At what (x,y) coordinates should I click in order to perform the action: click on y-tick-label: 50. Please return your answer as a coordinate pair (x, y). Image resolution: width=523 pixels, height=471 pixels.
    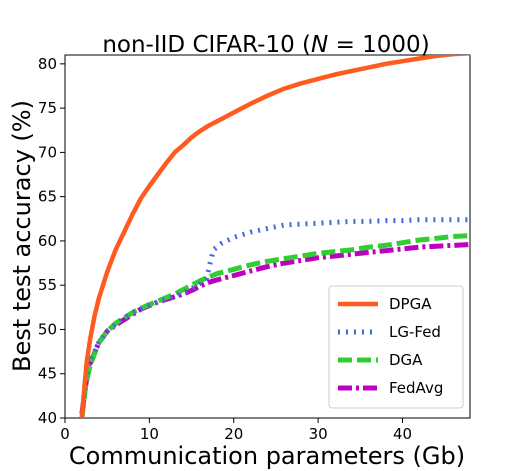
    Looking at the image, I should click on (47, 329).